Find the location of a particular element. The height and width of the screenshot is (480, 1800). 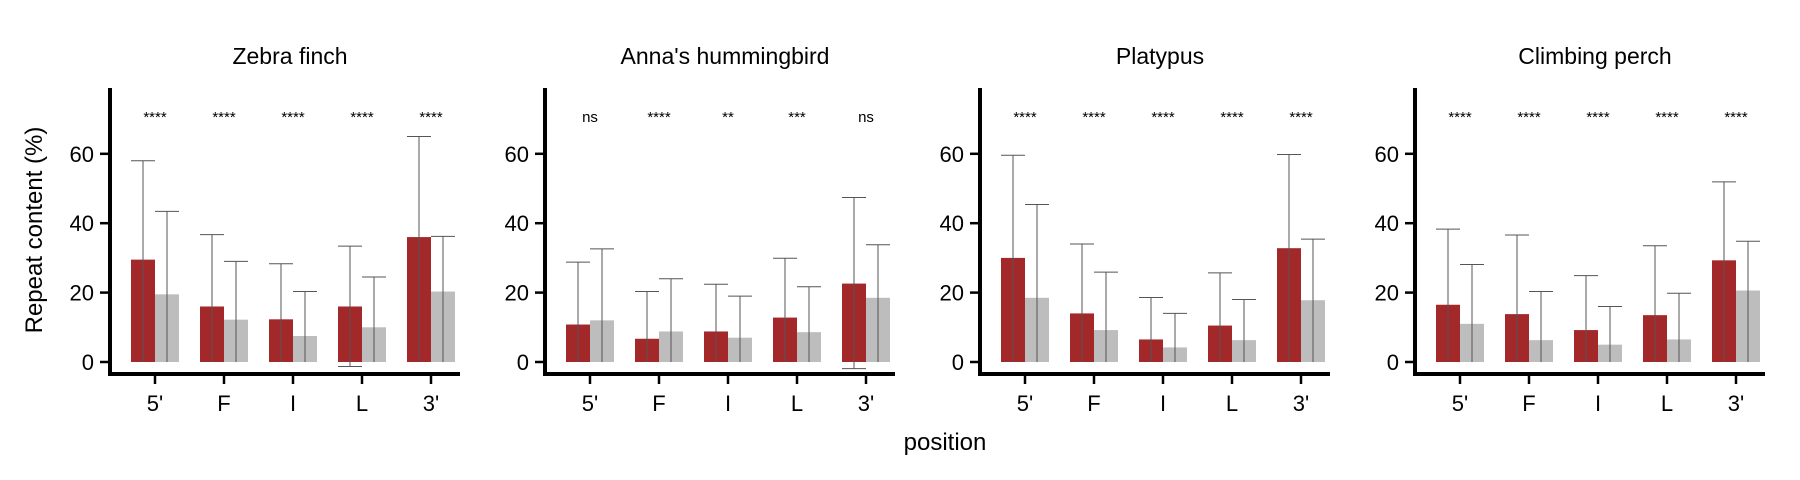

panel-title: Anna's hummingbird is located at coordinates (725, 56).